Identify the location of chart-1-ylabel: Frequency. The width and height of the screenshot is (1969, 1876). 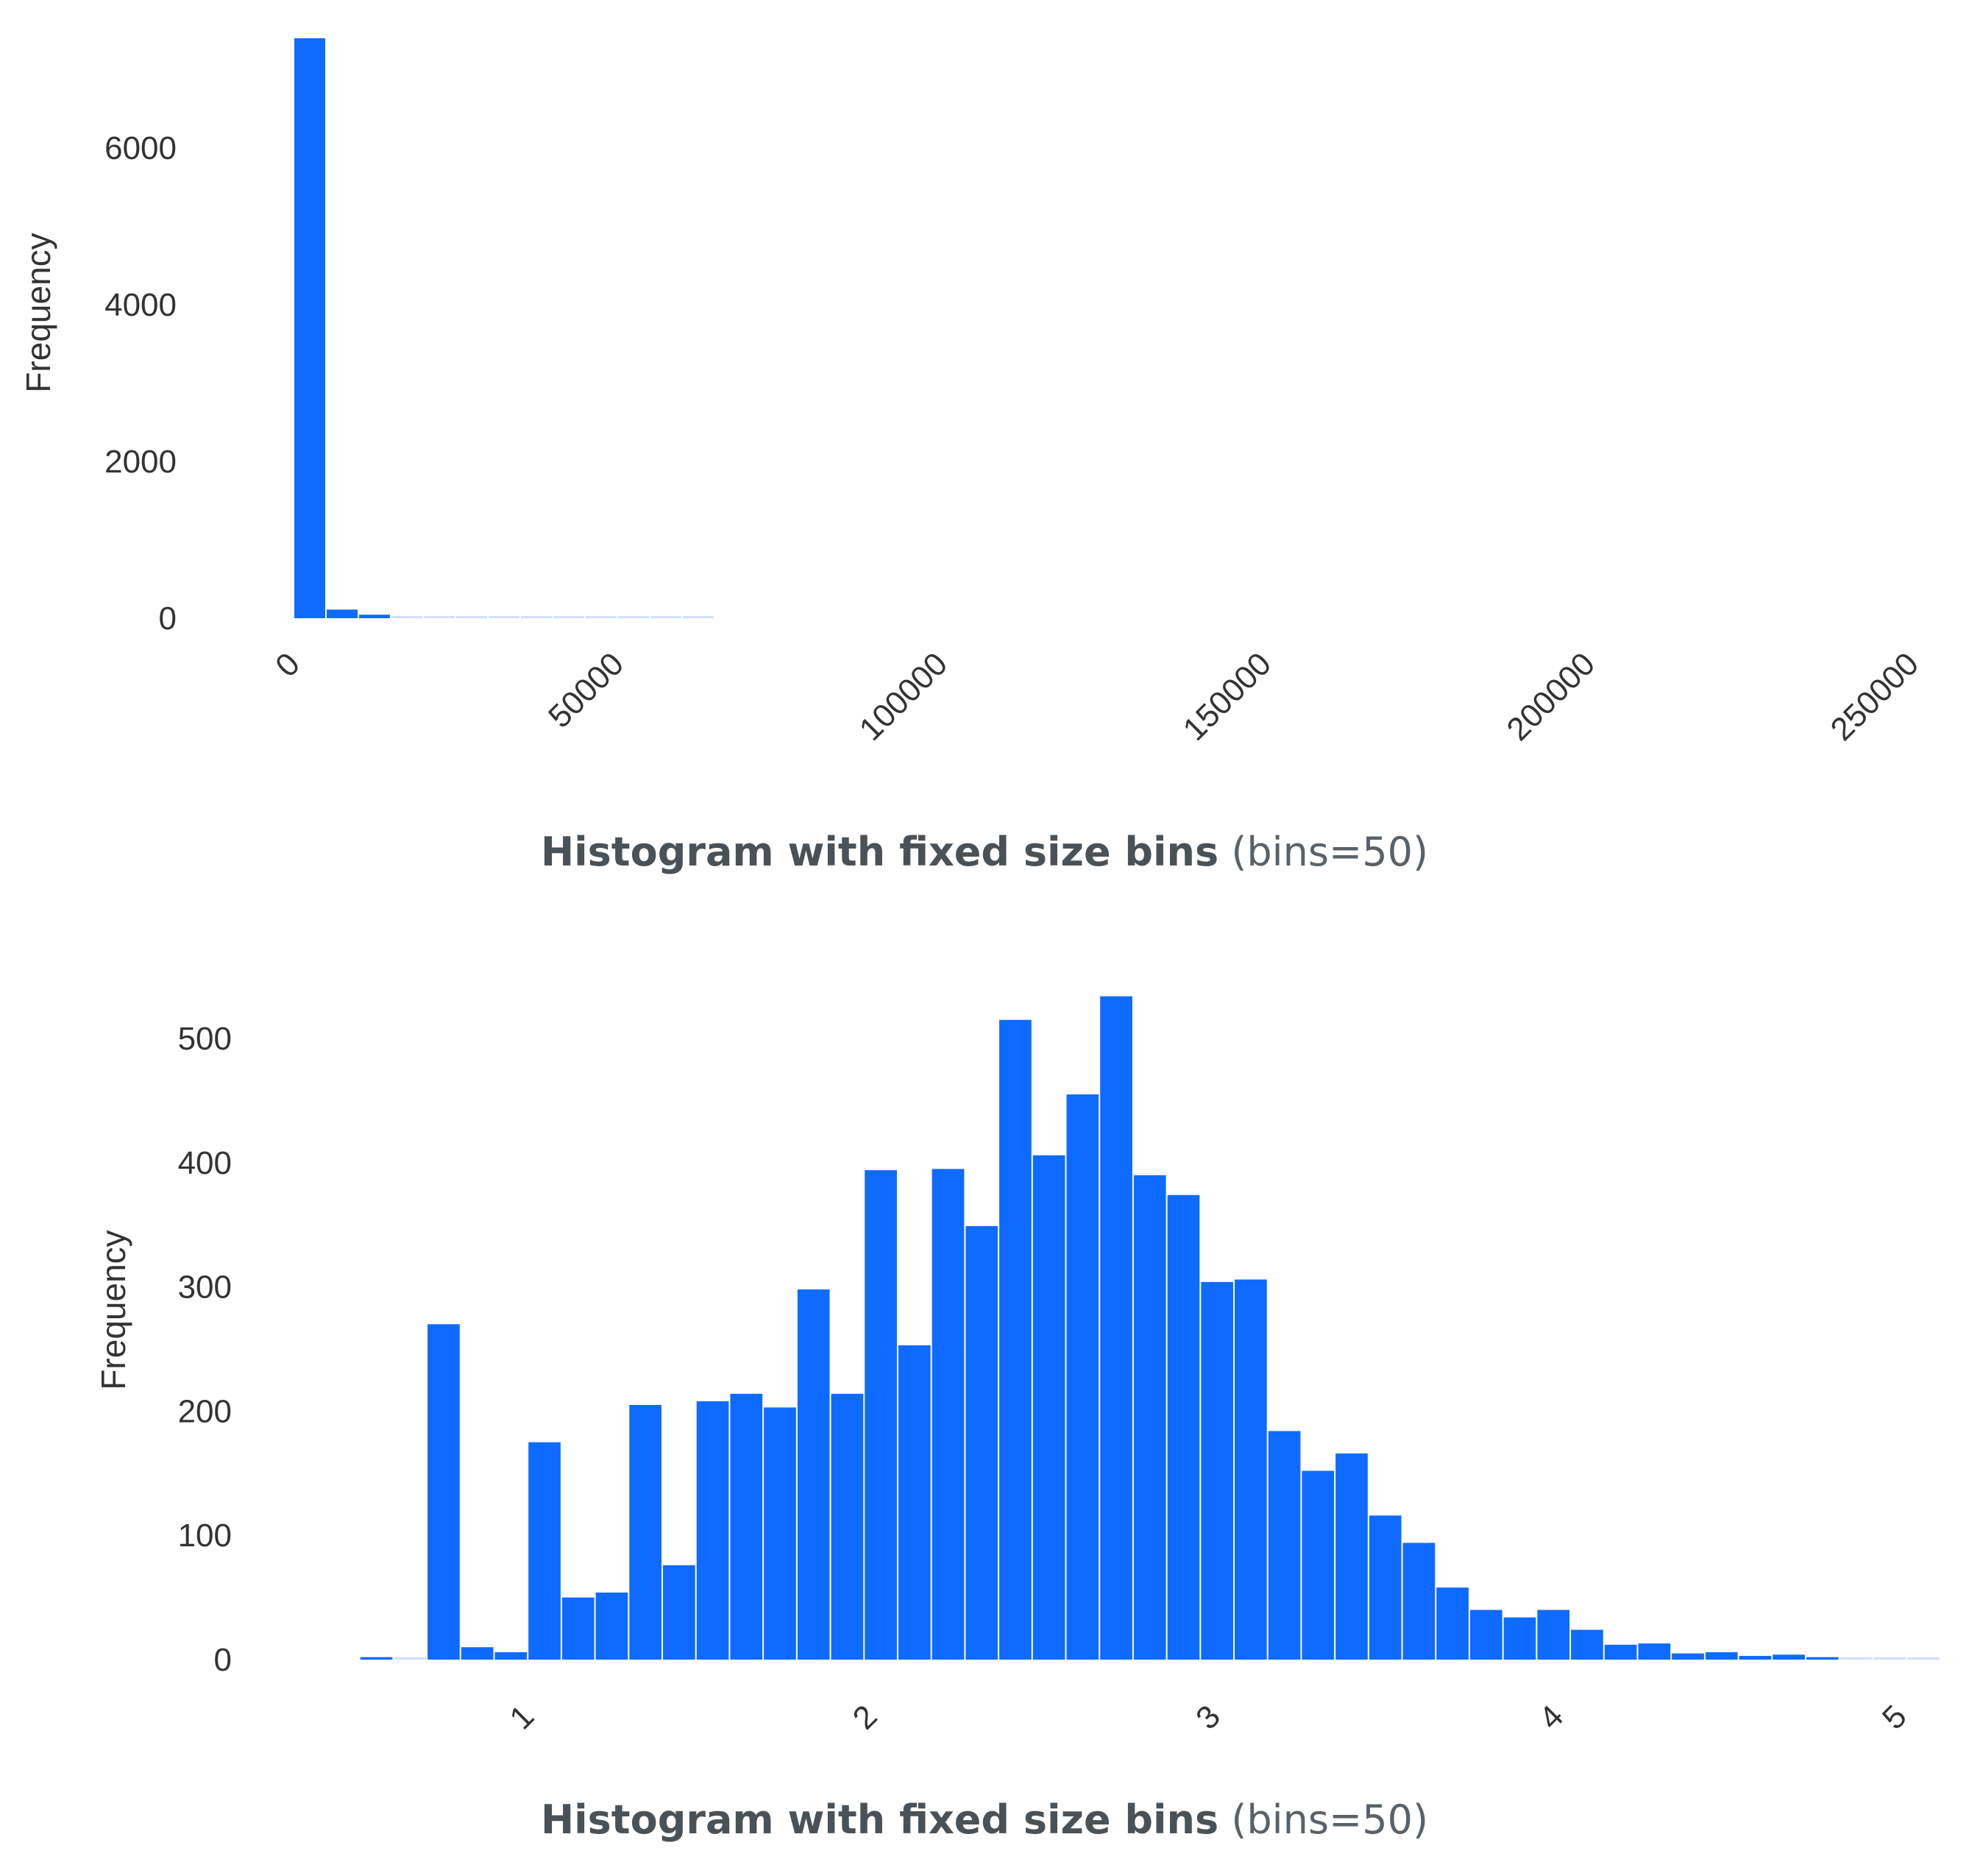
(38, 312).